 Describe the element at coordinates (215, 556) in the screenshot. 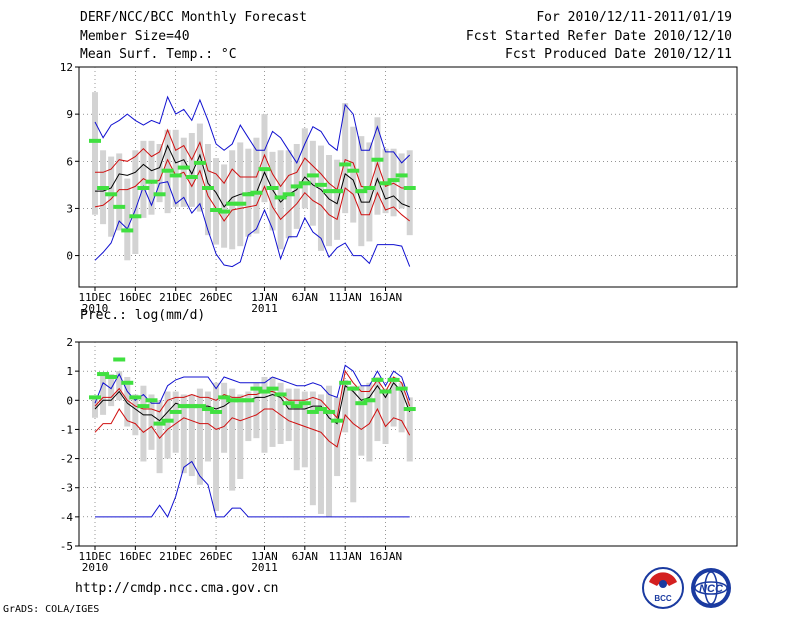

I see `x-tick-label: 26DEC` at that location.